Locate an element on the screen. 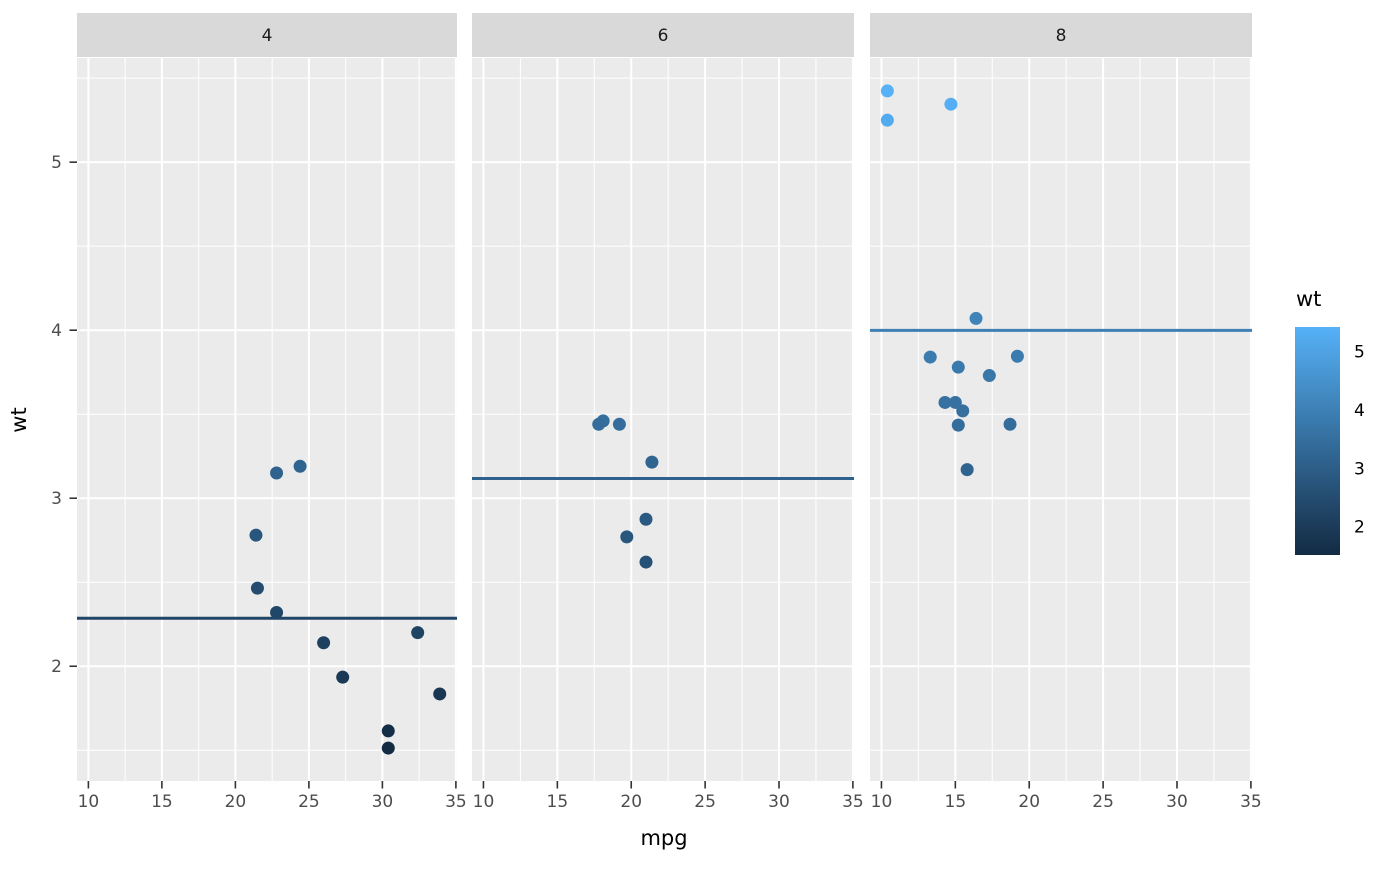 Image resolution: width=1400 pixels, height=870 pixels. y-tick-label: 2 is located at coordinates (56, 667).